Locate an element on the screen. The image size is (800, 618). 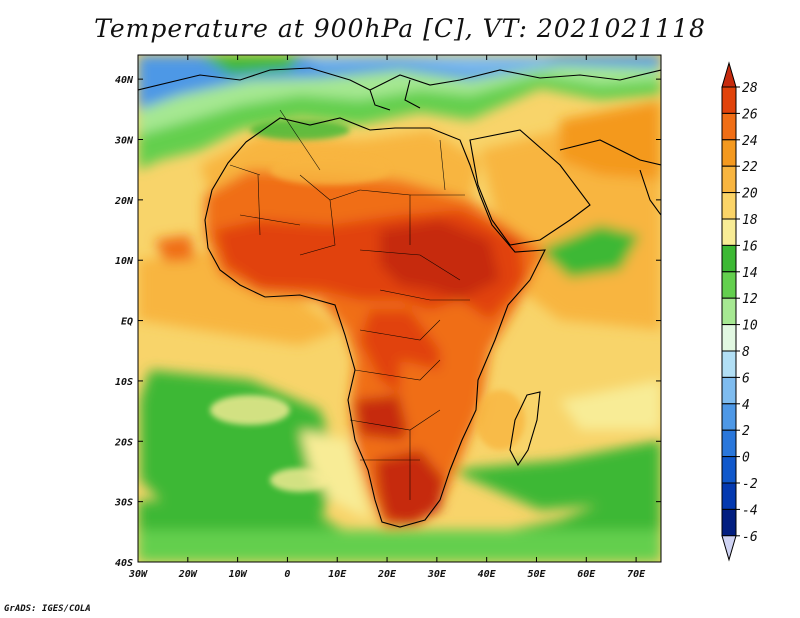
colorbar-label: 28 is located at coordinates (750, 88).